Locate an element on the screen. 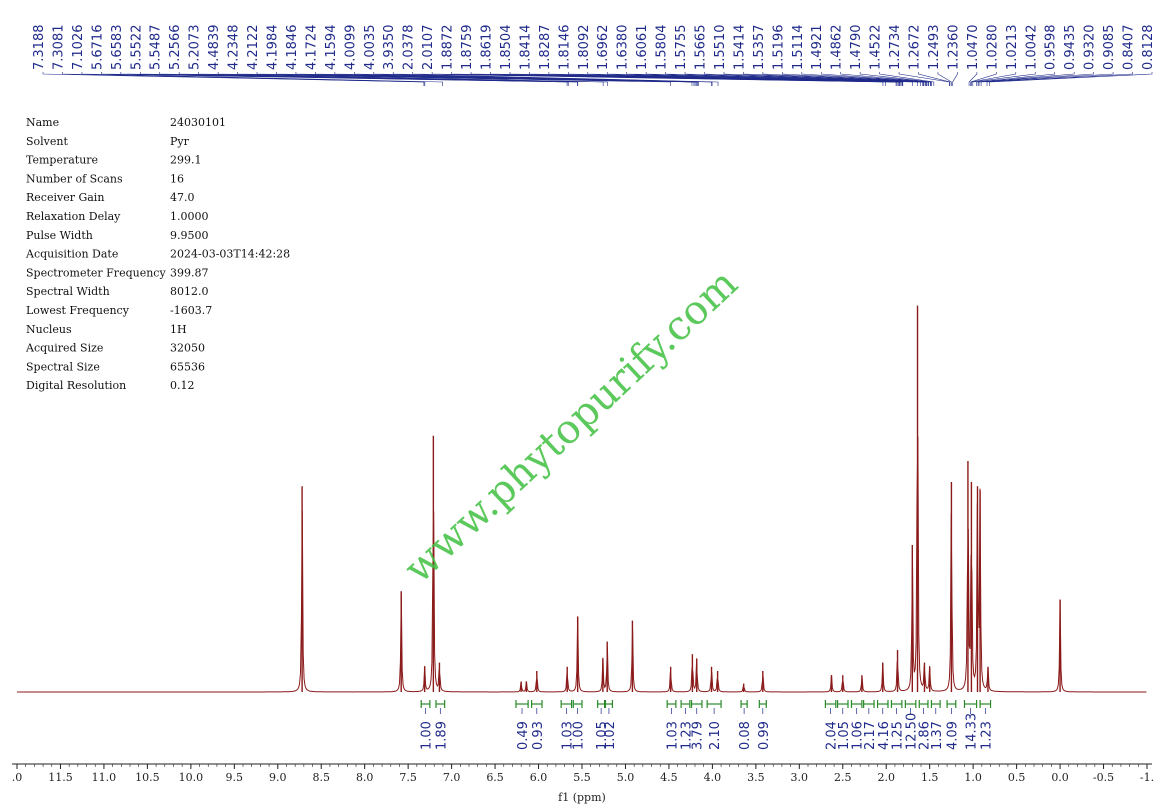 The height and width of the screenshot is (807, 1163). param-label: Relaxation Delay is located at coordinates (73, 216).